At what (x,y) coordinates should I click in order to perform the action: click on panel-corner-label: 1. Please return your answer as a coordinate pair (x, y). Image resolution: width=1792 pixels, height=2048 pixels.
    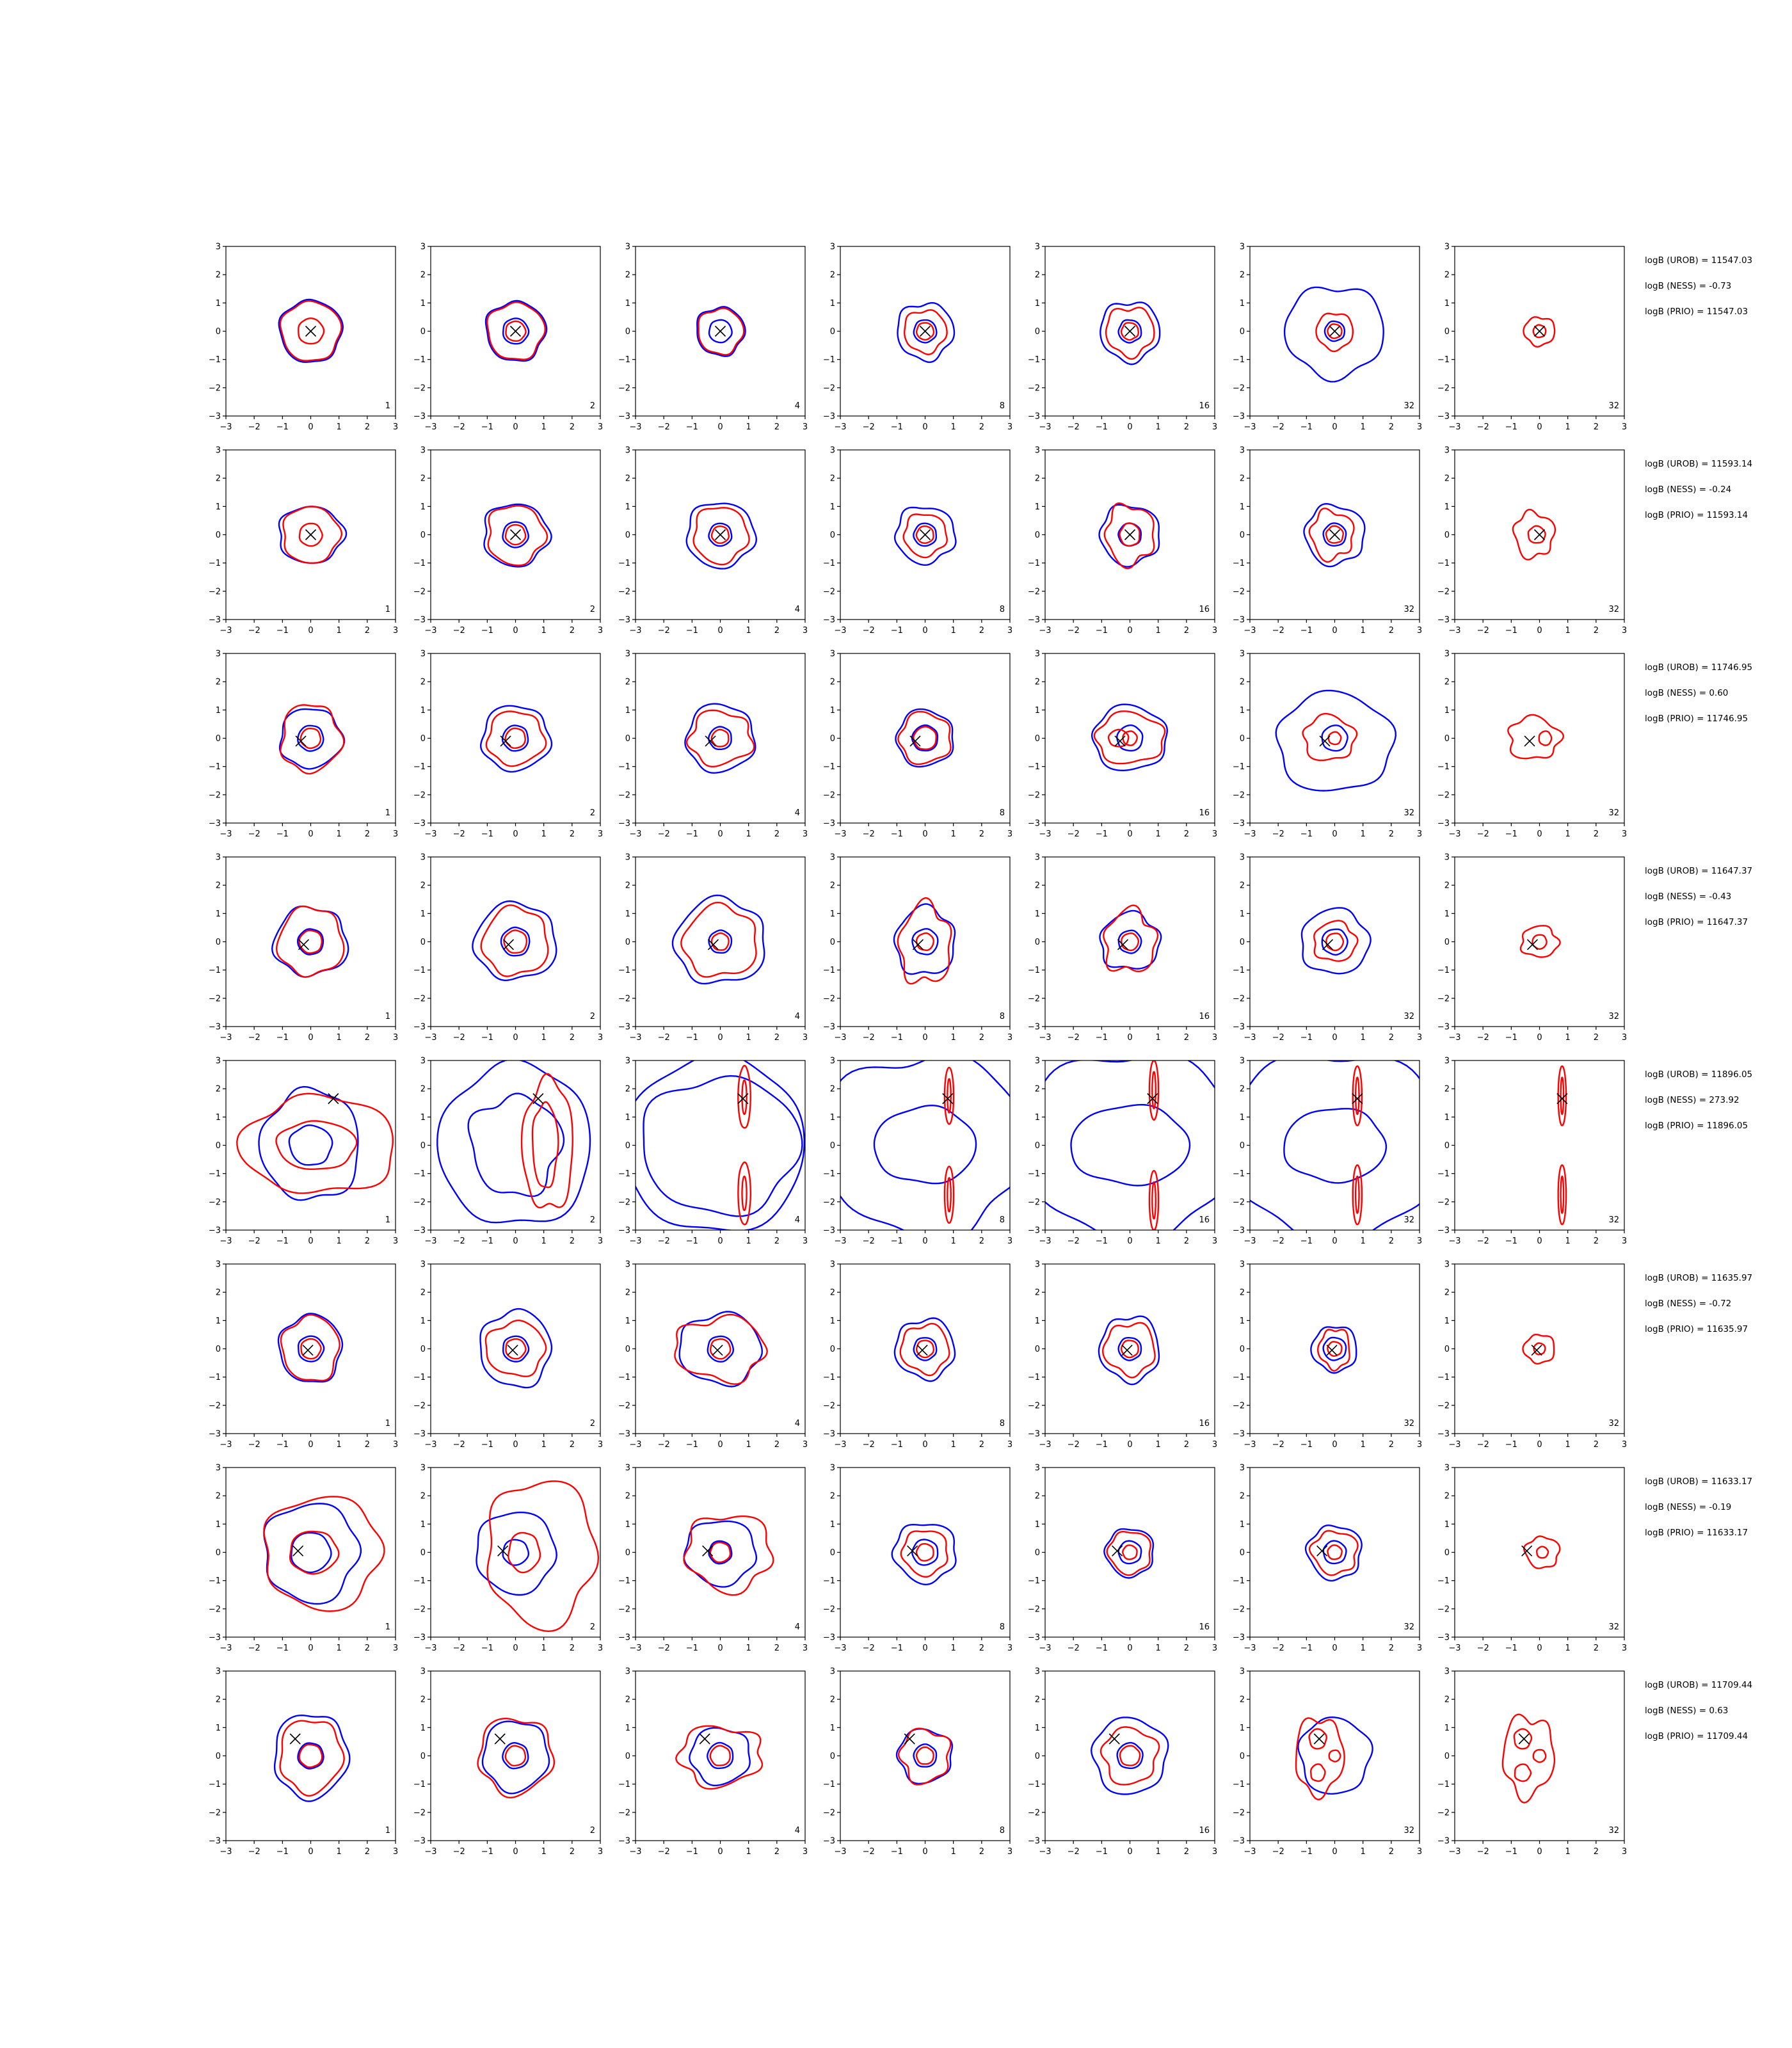
    Looking at the image, I should click on (387, 813).